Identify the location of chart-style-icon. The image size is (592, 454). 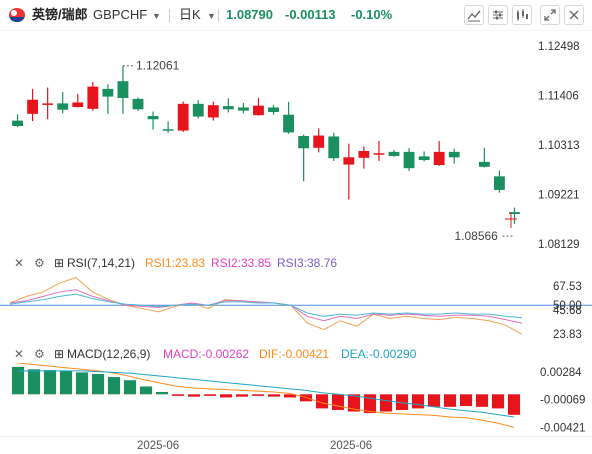
(474, 15).